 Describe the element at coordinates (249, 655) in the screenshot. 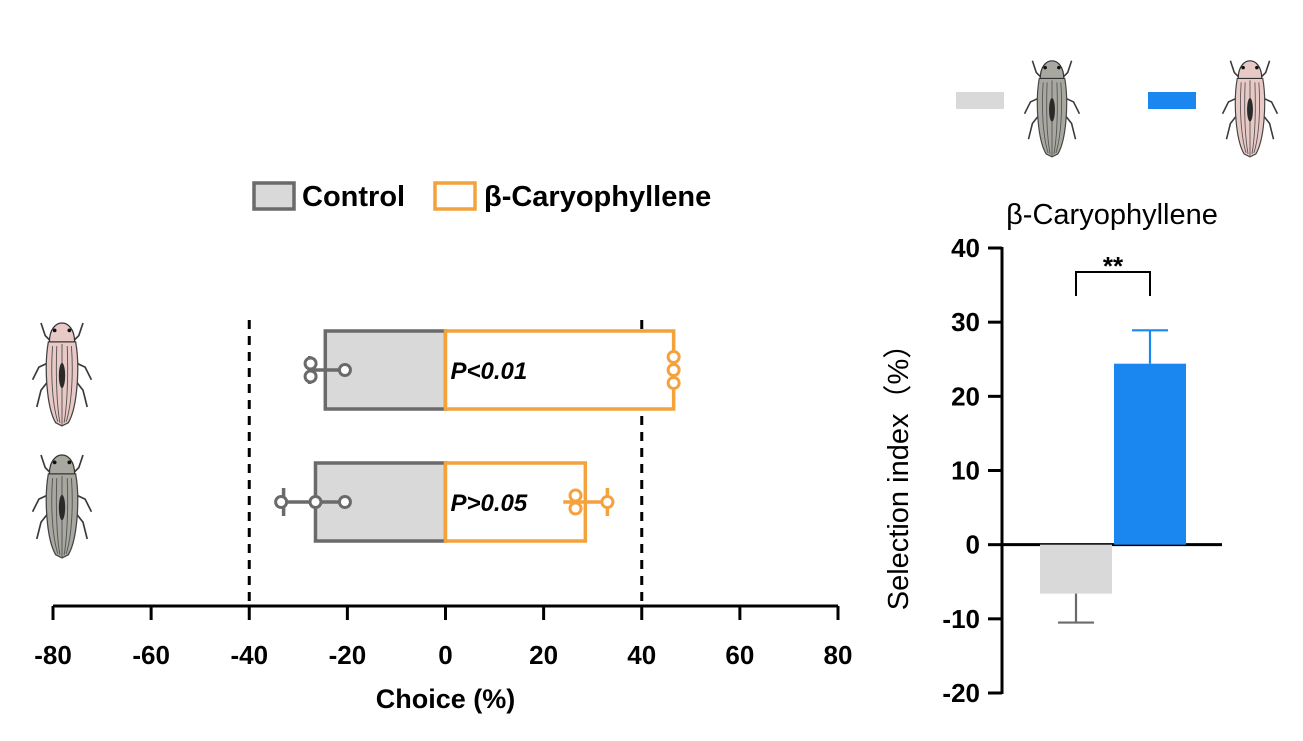

I see `x-tick-label: -40` at that location.